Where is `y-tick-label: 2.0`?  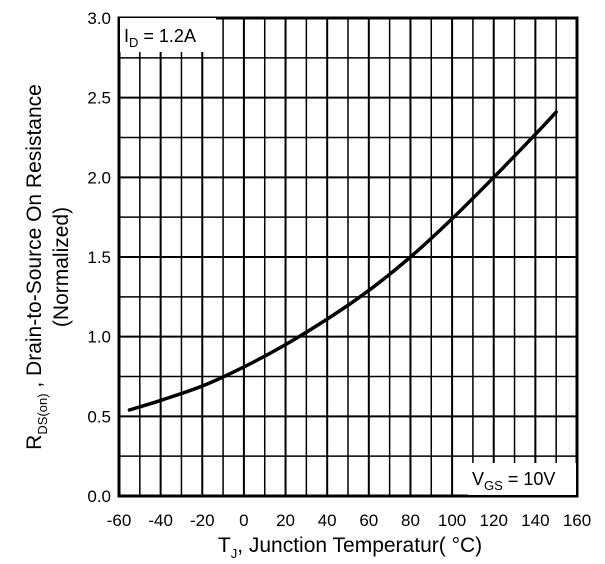 y-tick-label: 2.0 is located at coordinates (99, 177).